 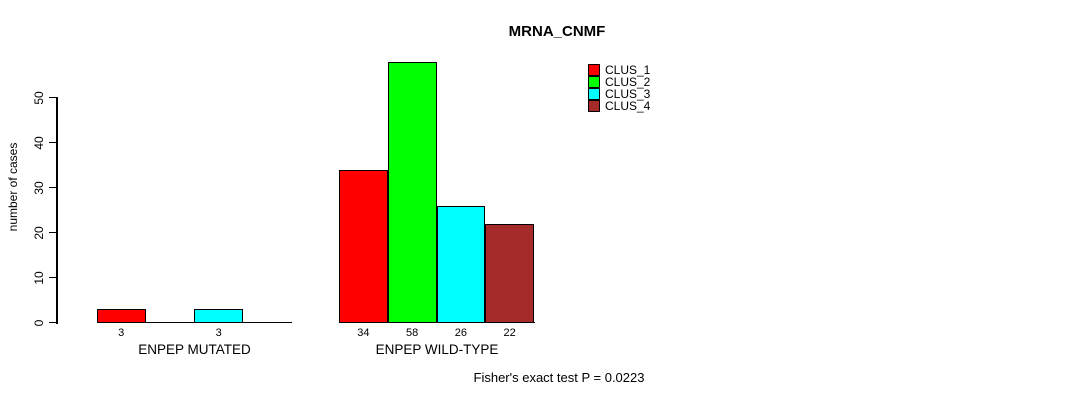 What do you see at coordinates (13, 187) in the screenshot?
I see `y-axis-label: number of cases` at bounding box center [13, 187].